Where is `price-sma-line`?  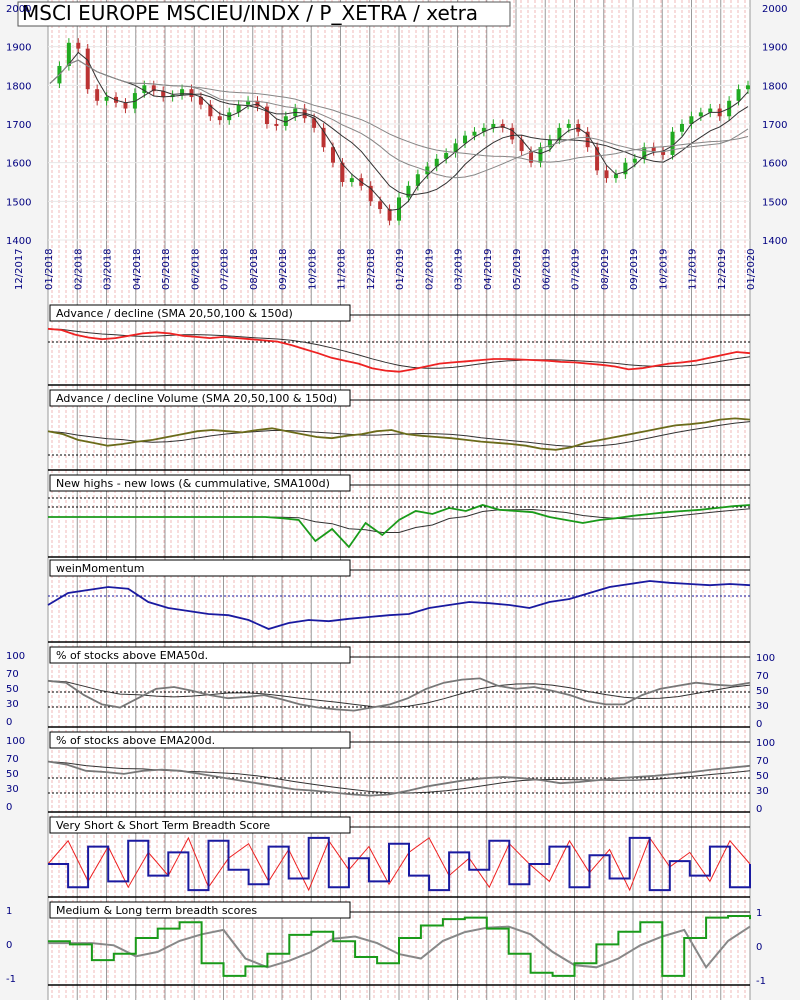 price-sma-line is located at coordinates (399, 131).